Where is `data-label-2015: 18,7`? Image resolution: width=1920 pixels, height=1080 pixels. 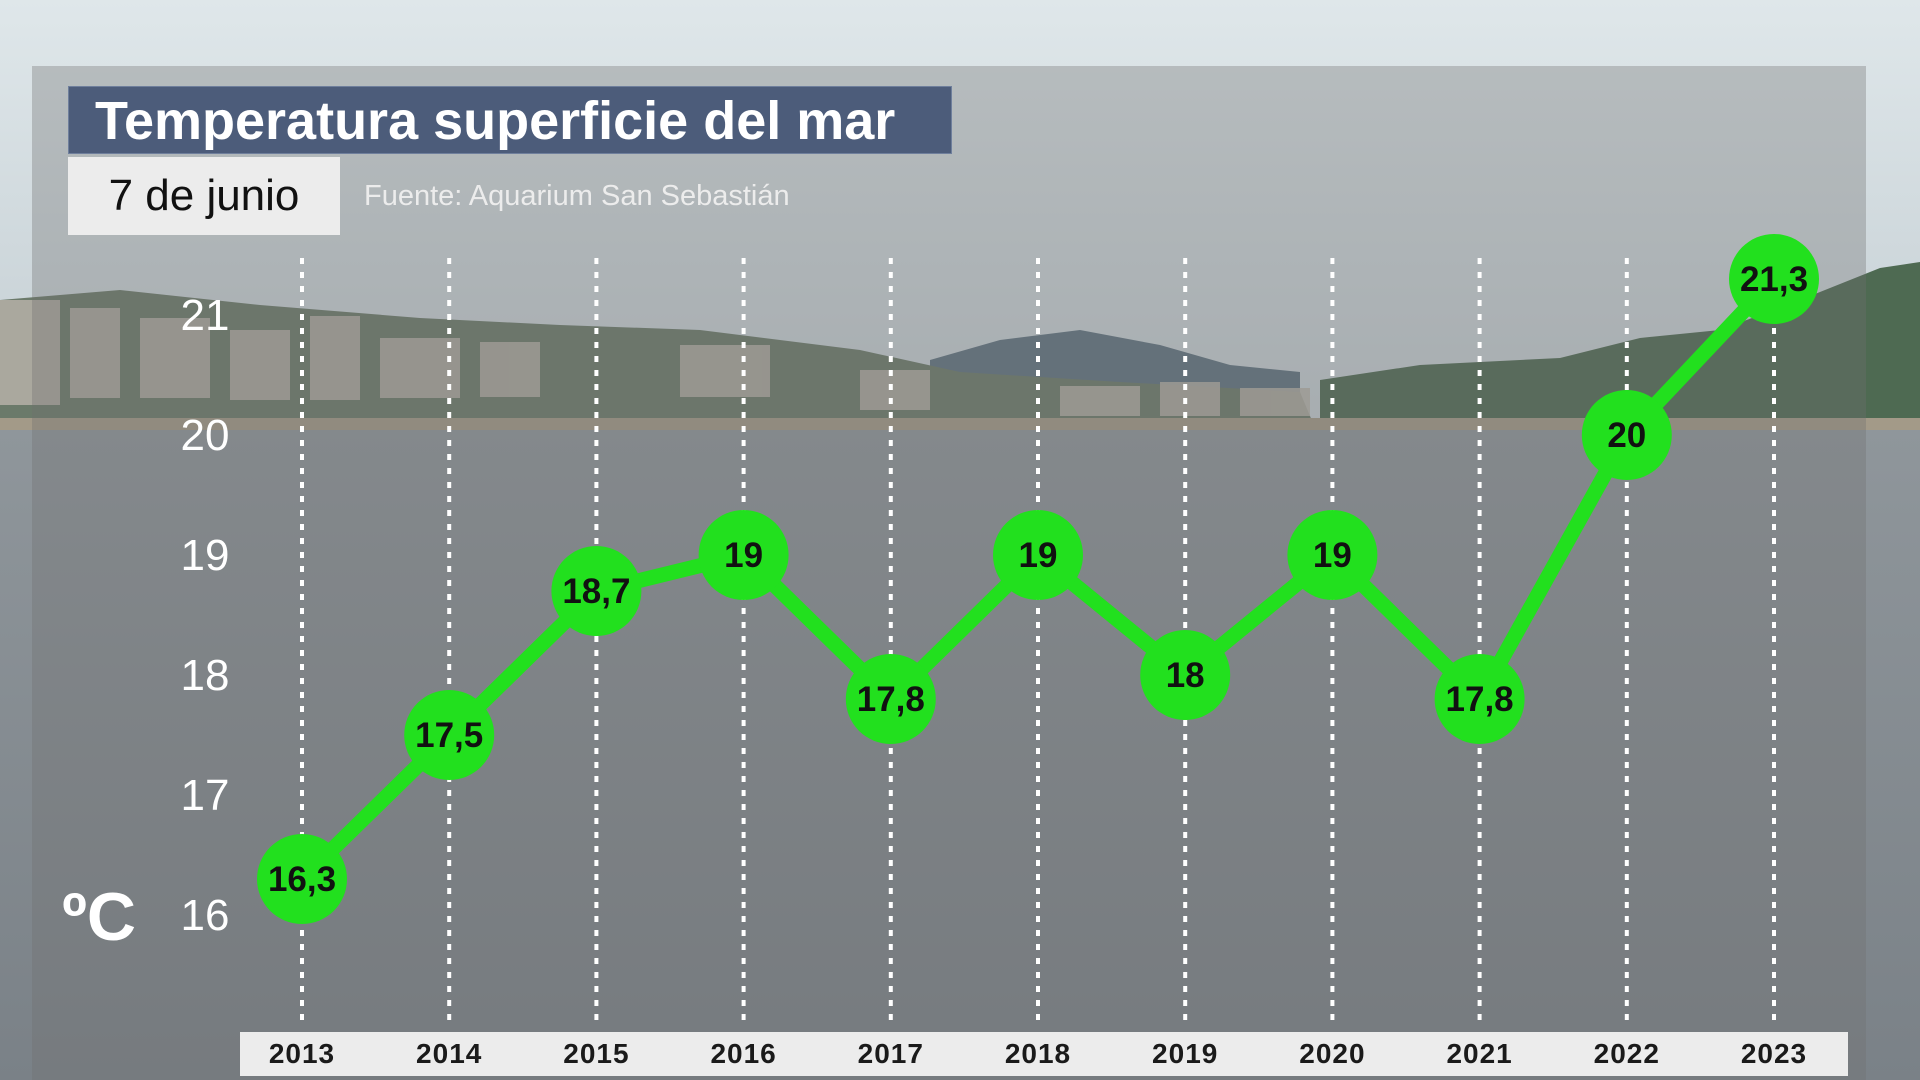 data-label-2015: 18,7 is located at coordinates (596, 591).